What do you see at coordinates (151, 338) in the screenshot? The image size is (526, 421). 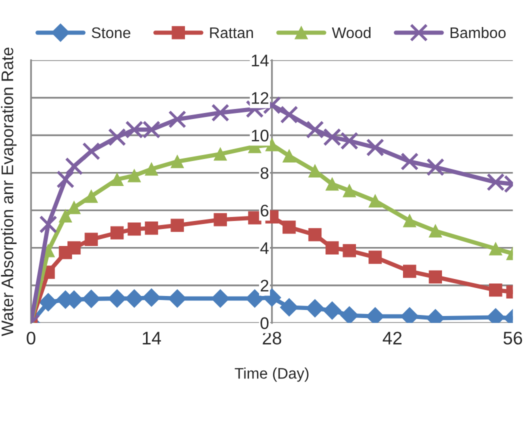 I see `x-tick-label: 14` at bounding box center [151, 338].